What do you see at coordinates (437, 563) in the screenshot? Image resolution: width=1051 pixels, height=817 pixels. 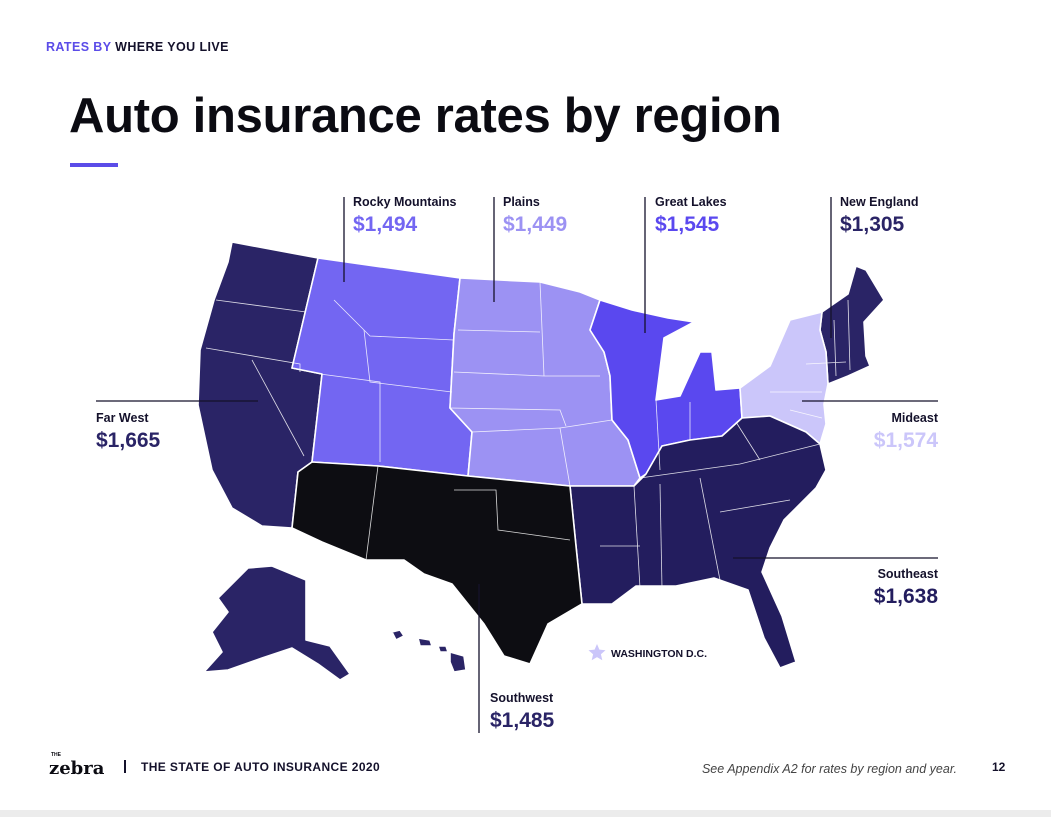 I see `region-southwest` at bounding box center [437, 563].